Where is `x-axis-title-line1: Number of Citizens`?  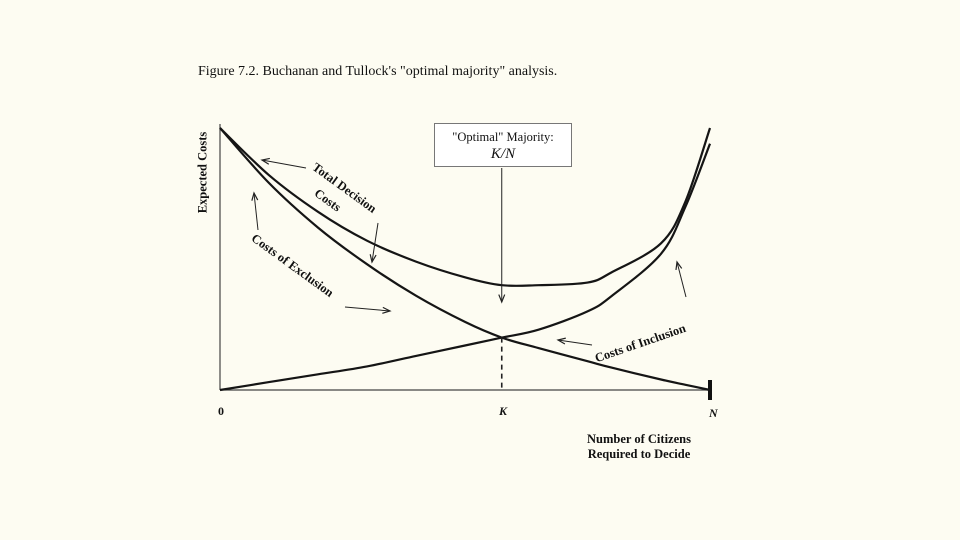 x-axis-title-line1: Number of Citizens is located at coordinates (639, 439).